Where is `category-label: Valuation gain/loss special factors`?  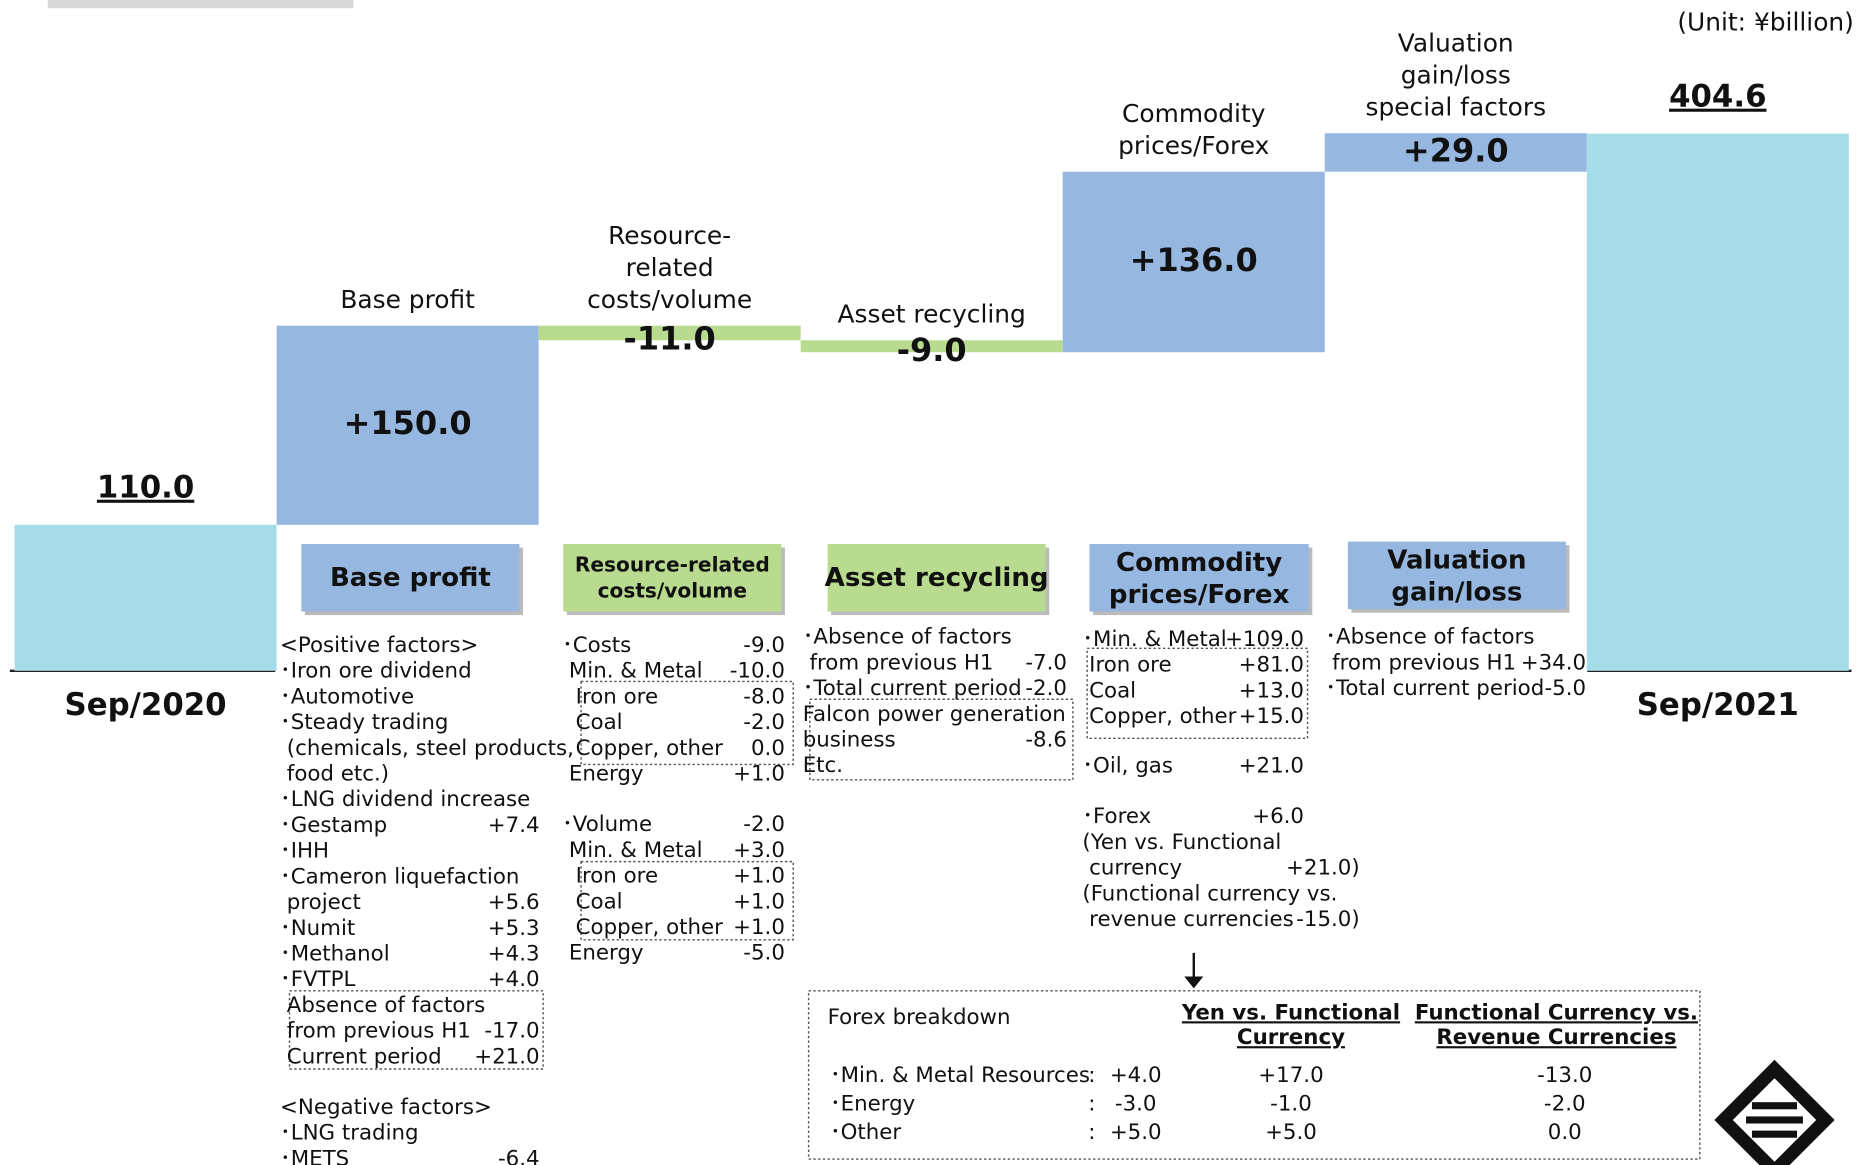 category-label: Valuation gain/loss special factors is located at coordinates (1455, 74).